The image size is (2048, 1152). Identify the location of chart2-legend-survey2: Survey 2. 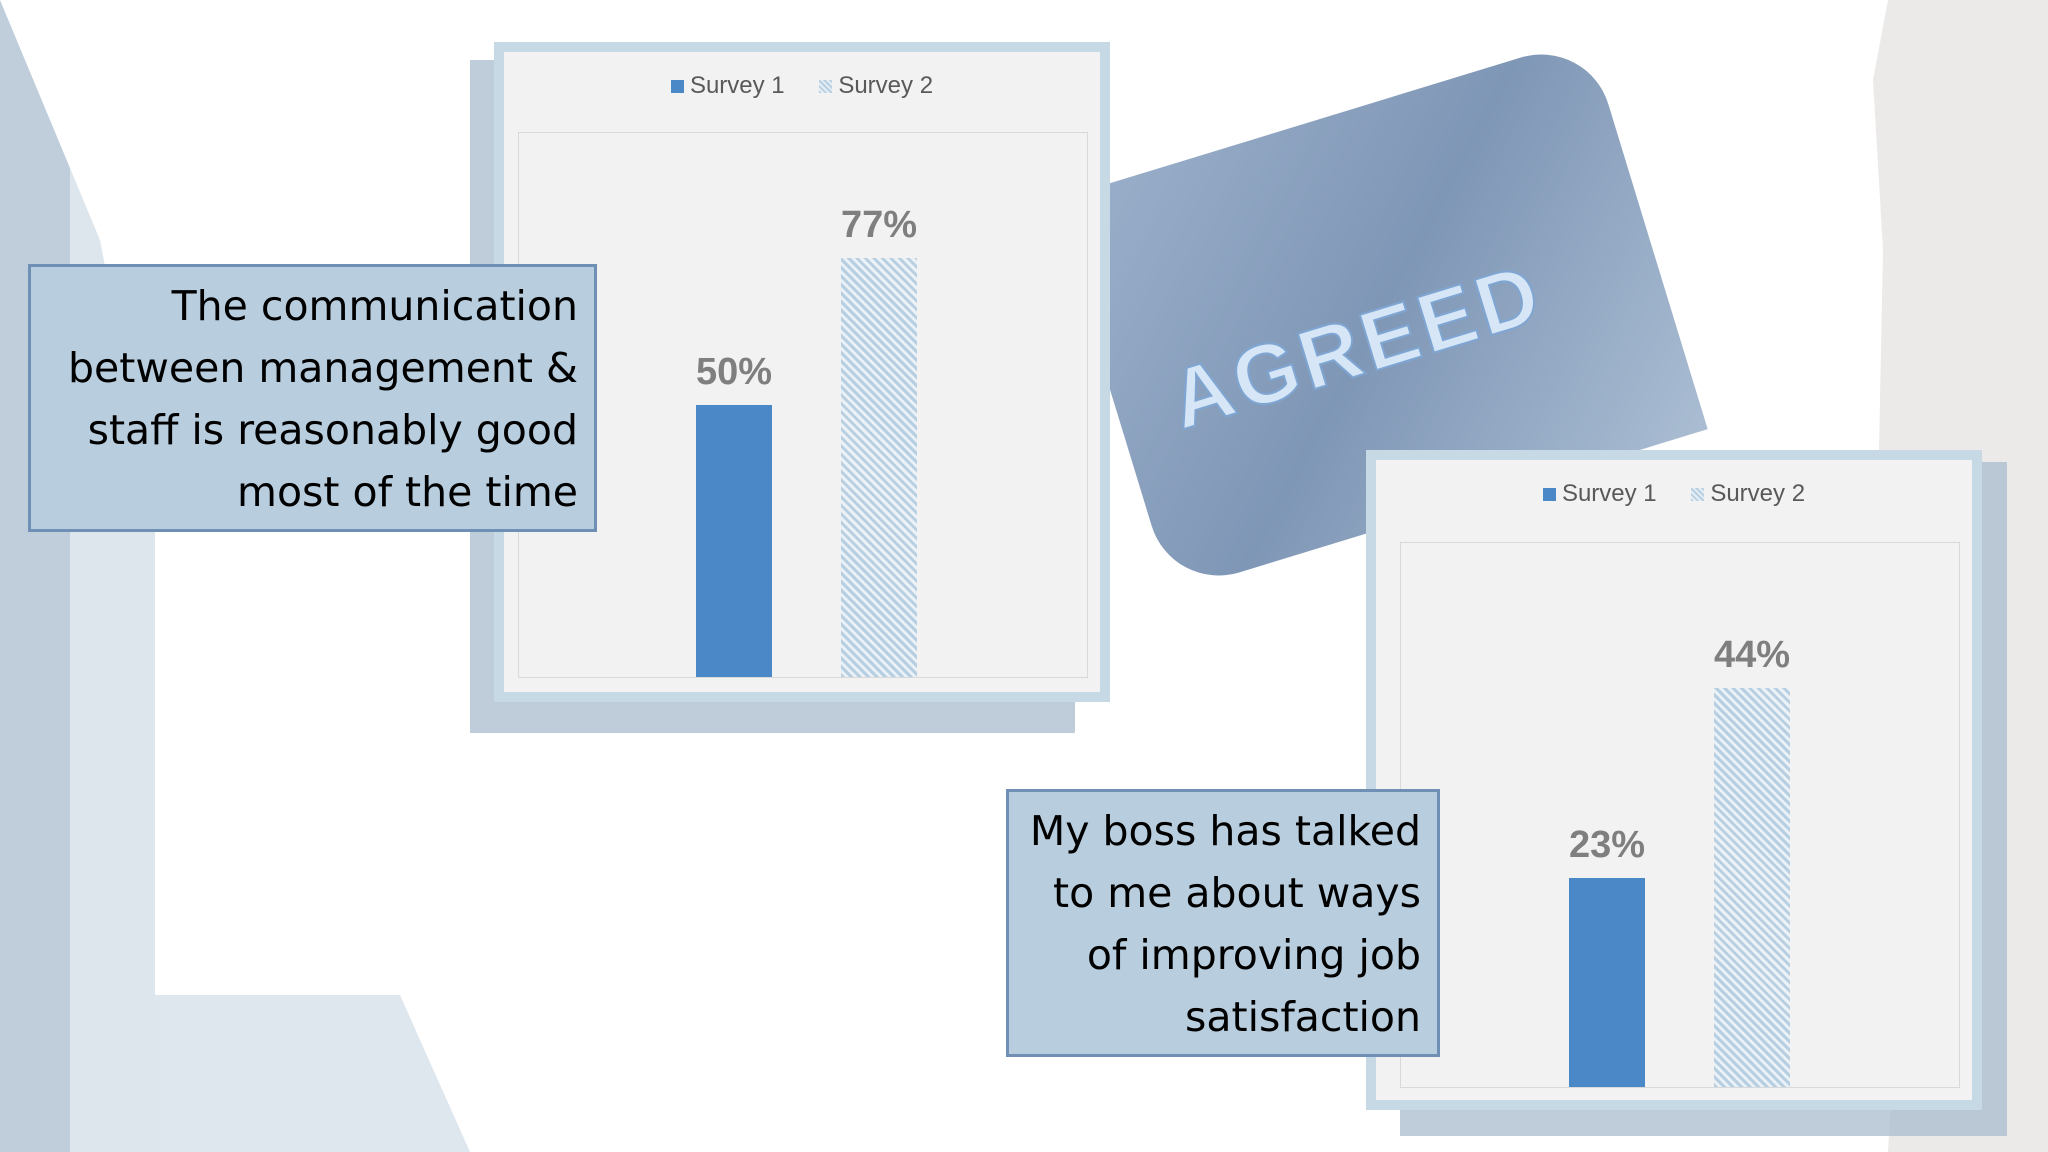
(1748, 494).